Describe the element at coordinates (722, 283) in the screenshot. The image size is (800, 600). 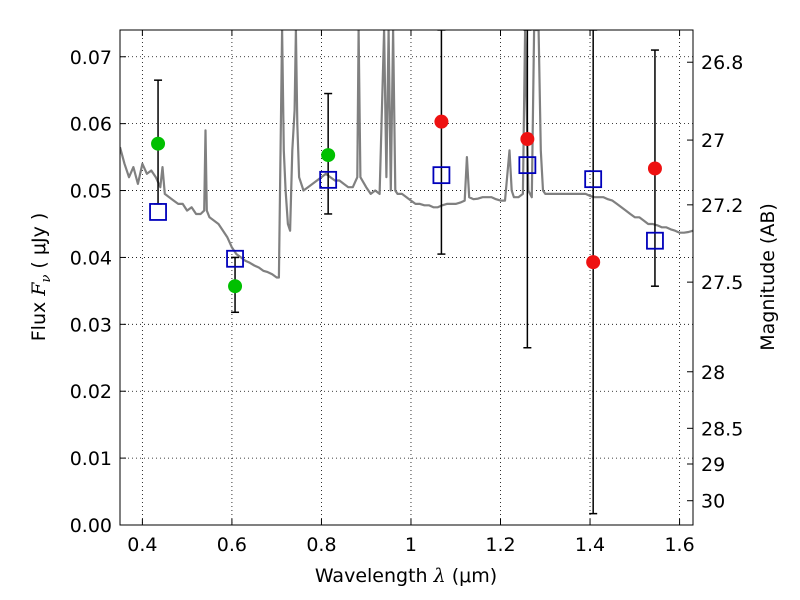
I see `y2-tick-label: 27.5` at that location.